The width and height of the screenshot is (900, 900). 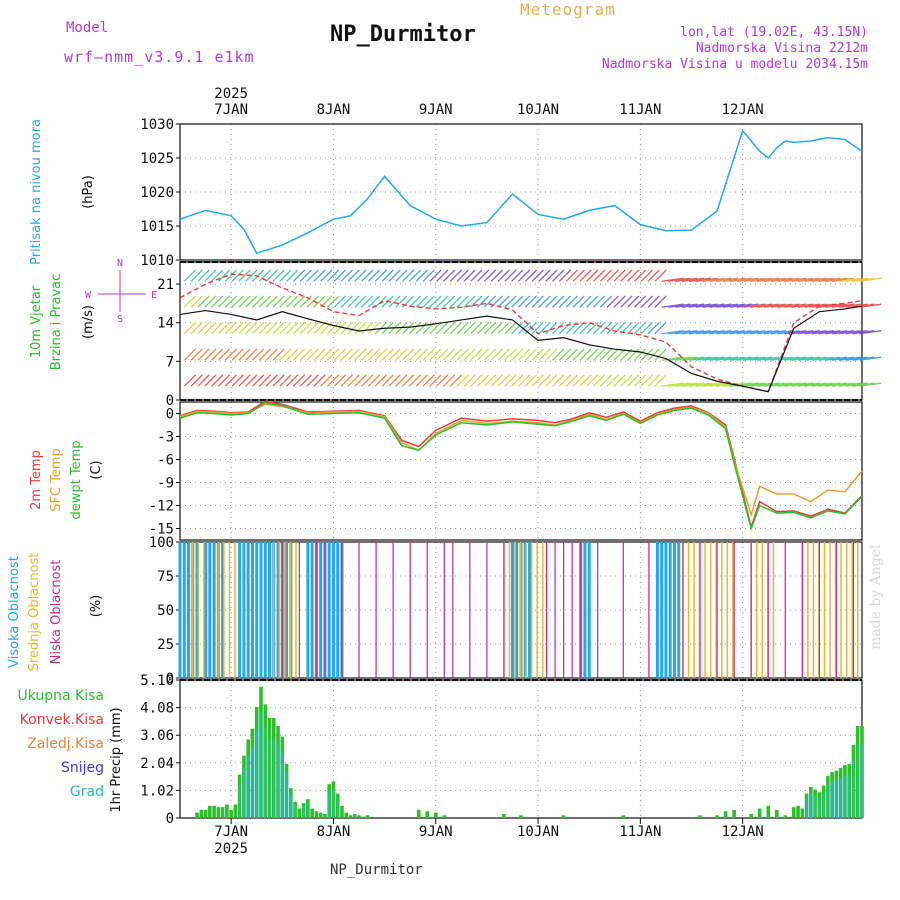 I want to click on x-year-label-bottom: 2025, so click(x=231, y=849).